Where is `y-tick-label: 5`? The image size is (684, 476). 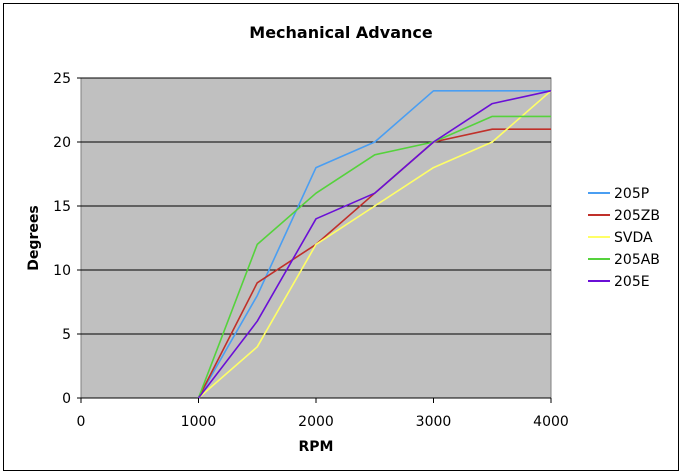 y-tick-label: 5 is located at coordinates (66, 335).